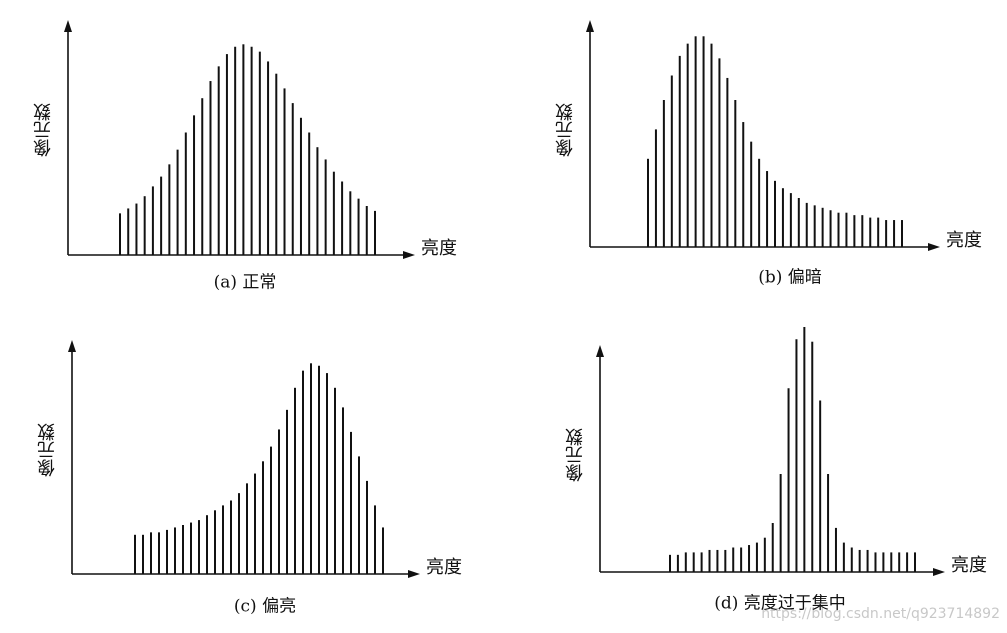 Image resolution: width=1007 pixels, height=633 pixels. What do you see at coordinates (939, 572) in the screenshot?
I see `x-axis-arrow` at bounding box center [939, 572].